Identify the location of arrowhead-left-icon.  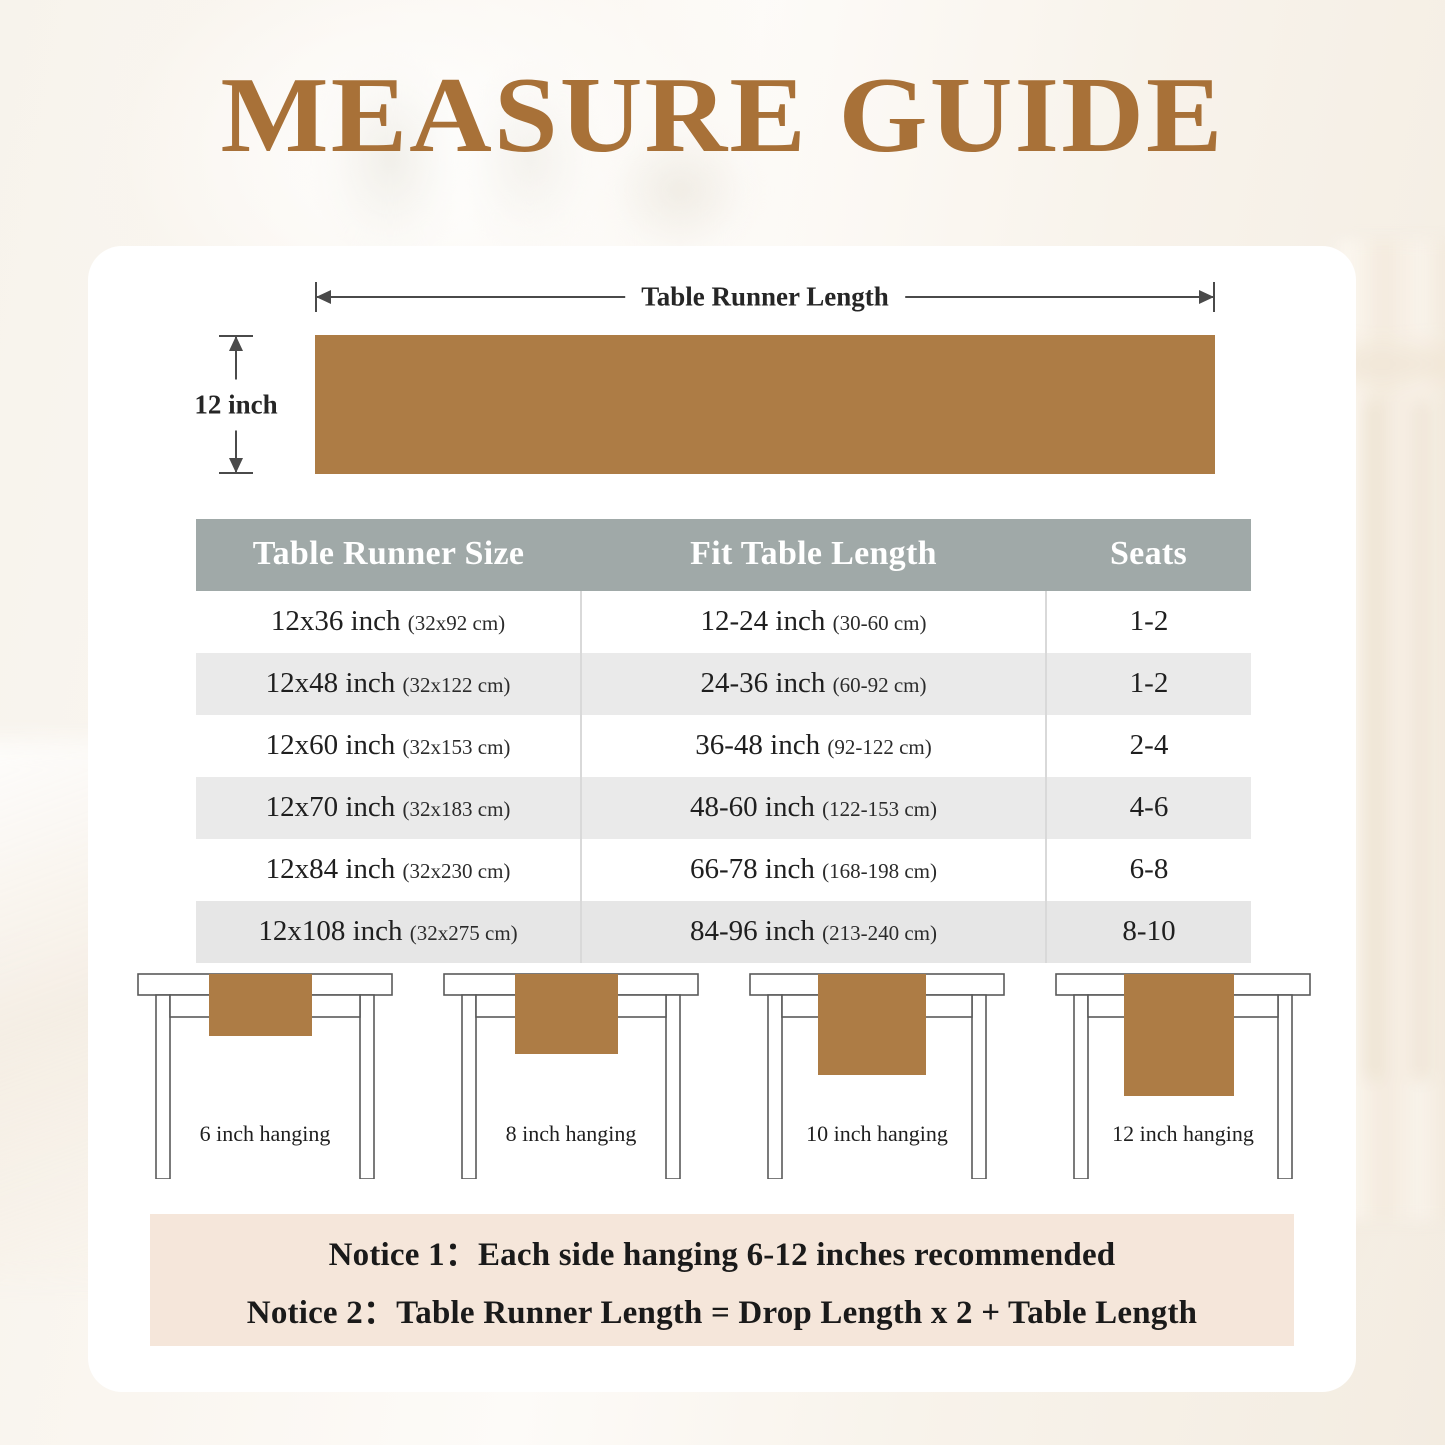
(323, 297).